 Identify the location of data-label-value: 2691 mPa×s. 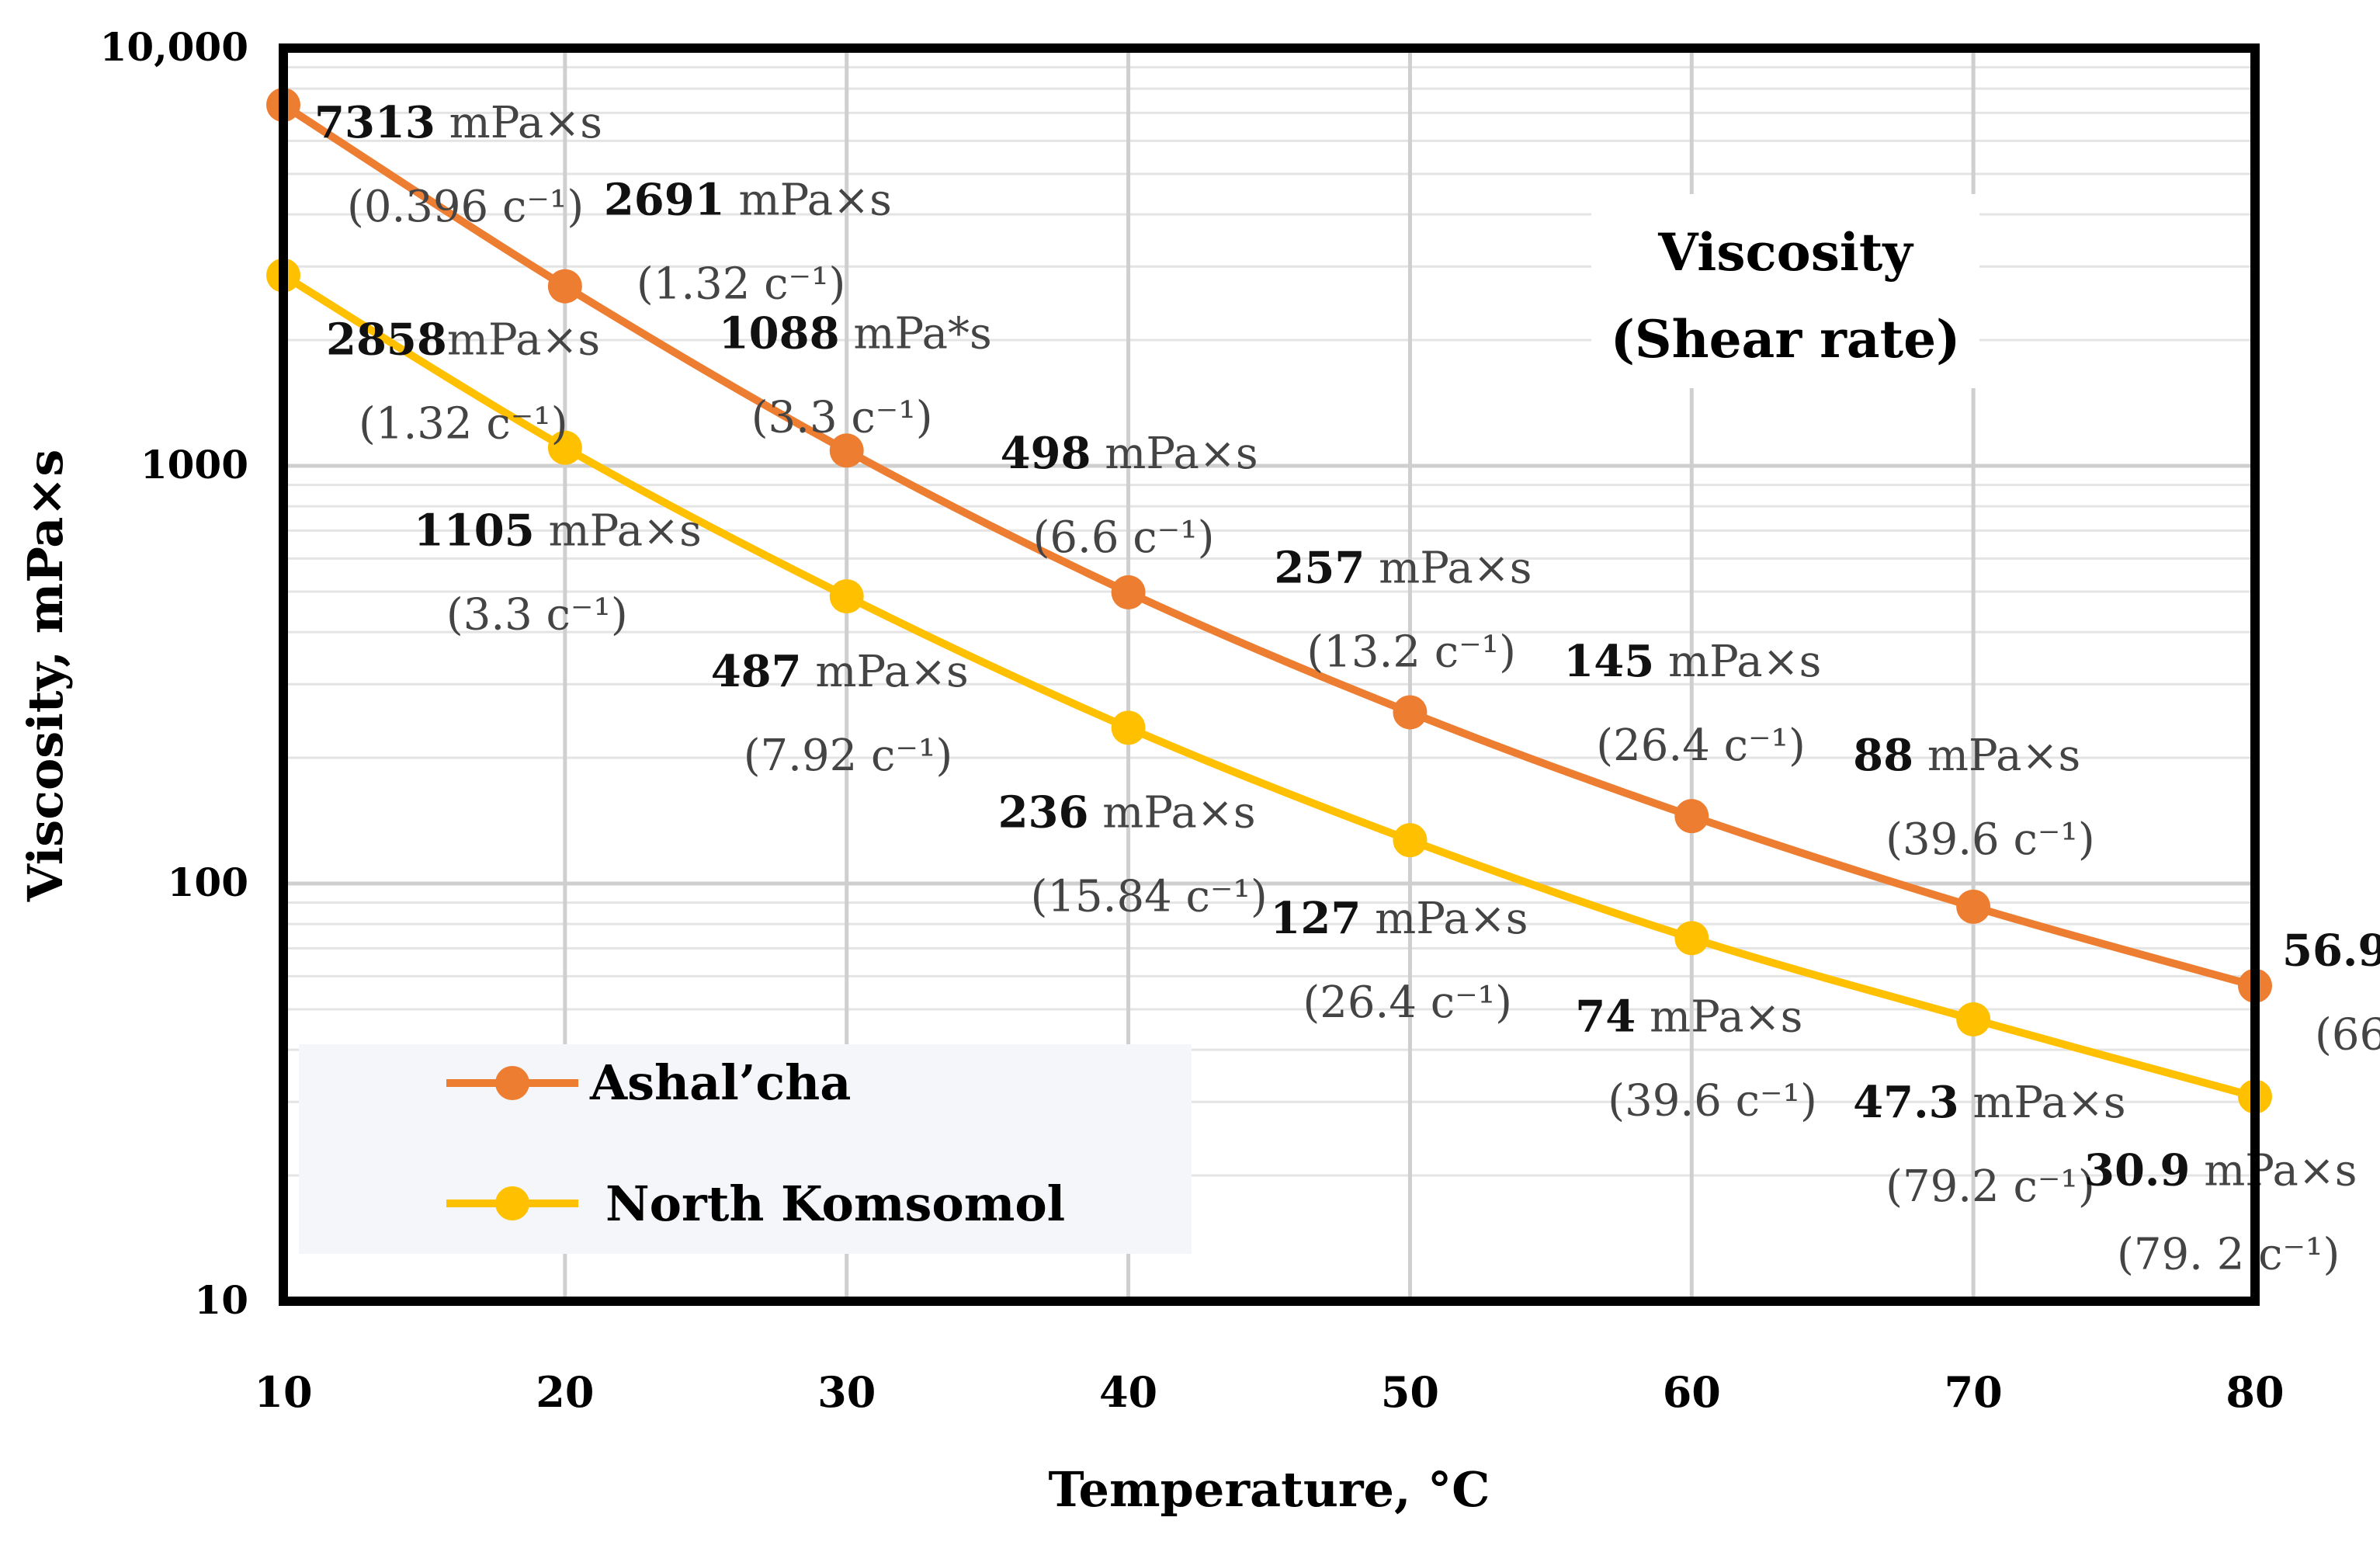
(748, 200).